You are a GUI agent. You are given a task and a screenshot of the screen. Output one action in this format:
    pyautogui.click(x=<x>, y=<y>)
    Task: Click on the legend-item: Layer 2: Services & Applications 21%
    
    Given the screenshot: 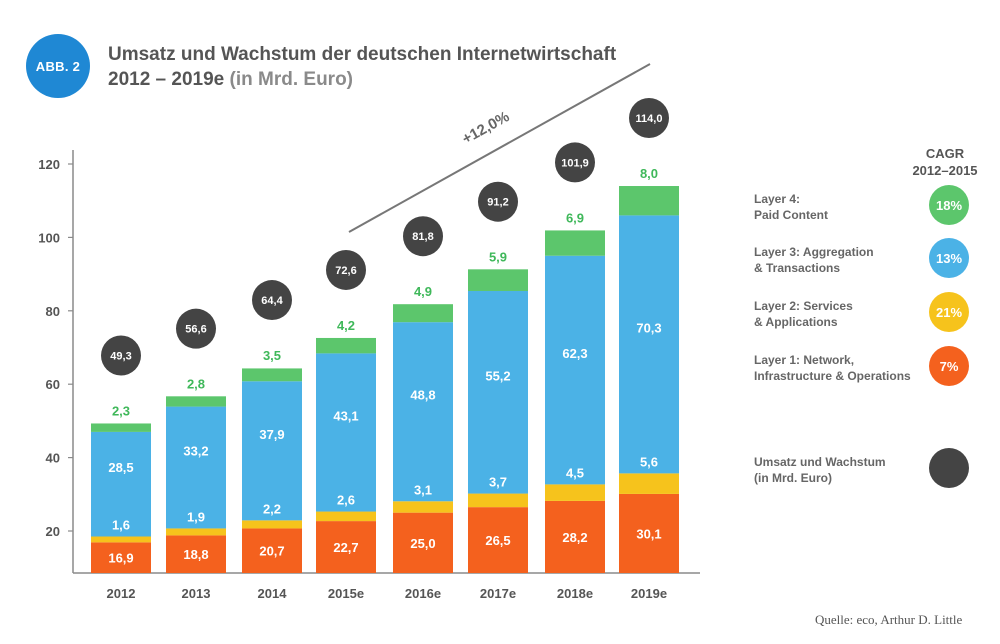 What is the action you would take?
    pyautogui.click(x=877, y=314)
    